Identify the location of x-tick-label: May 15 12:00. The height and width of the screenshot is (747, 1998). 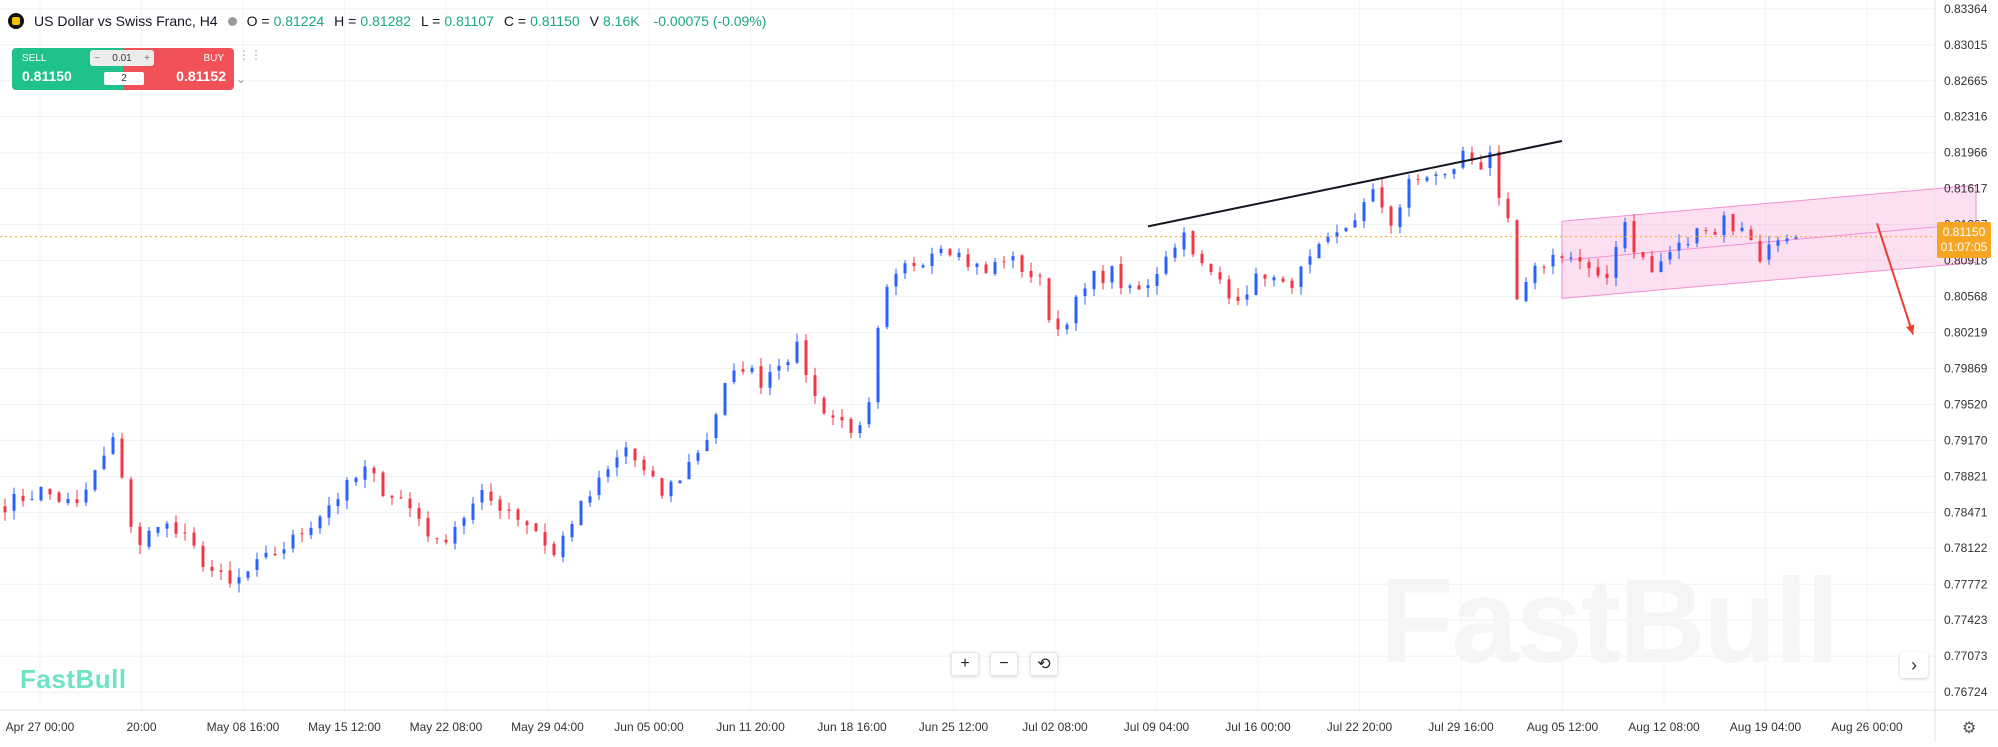
(344, 727).